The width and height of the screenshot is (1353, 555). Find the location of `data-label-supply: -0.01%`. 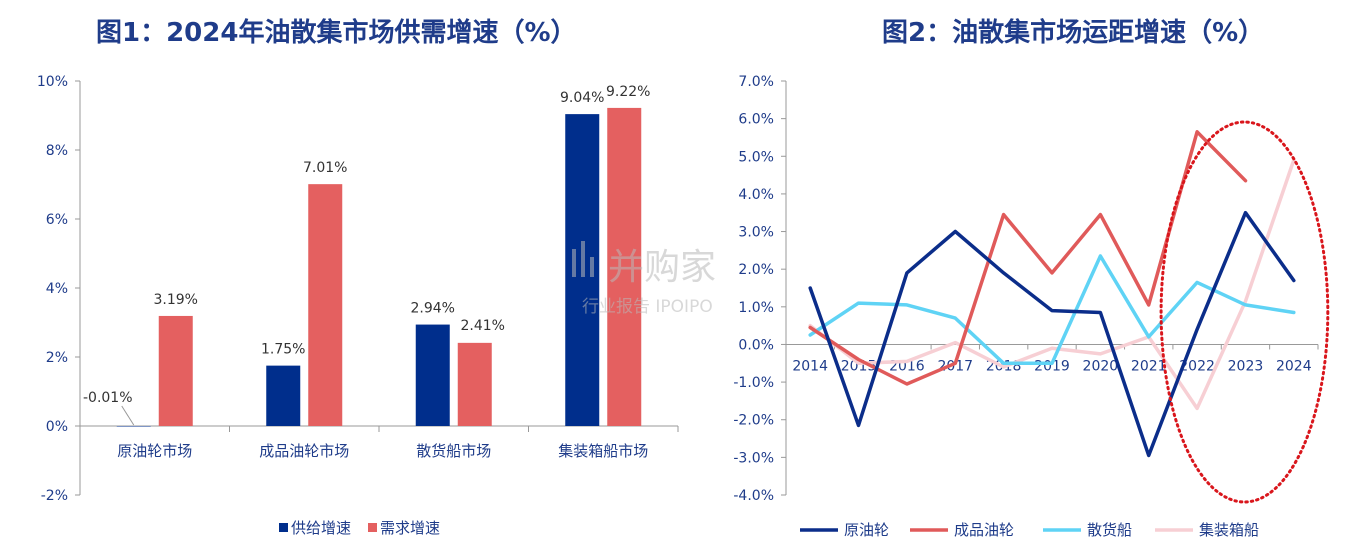

data-label-supply: -0.01% is located at coordinates (108, 398).